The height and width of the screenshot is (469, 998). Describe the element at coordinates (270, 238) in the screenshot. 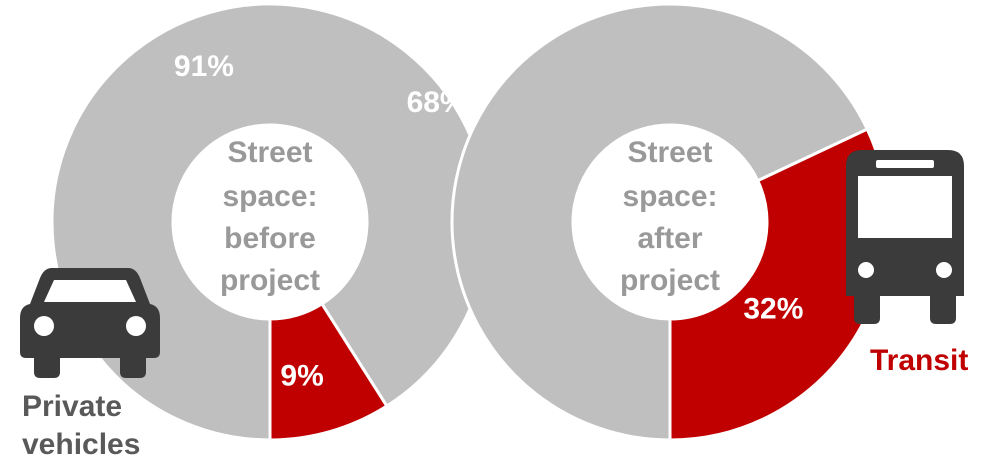

I see `donut-1-center-label-line-3: before` at that location.